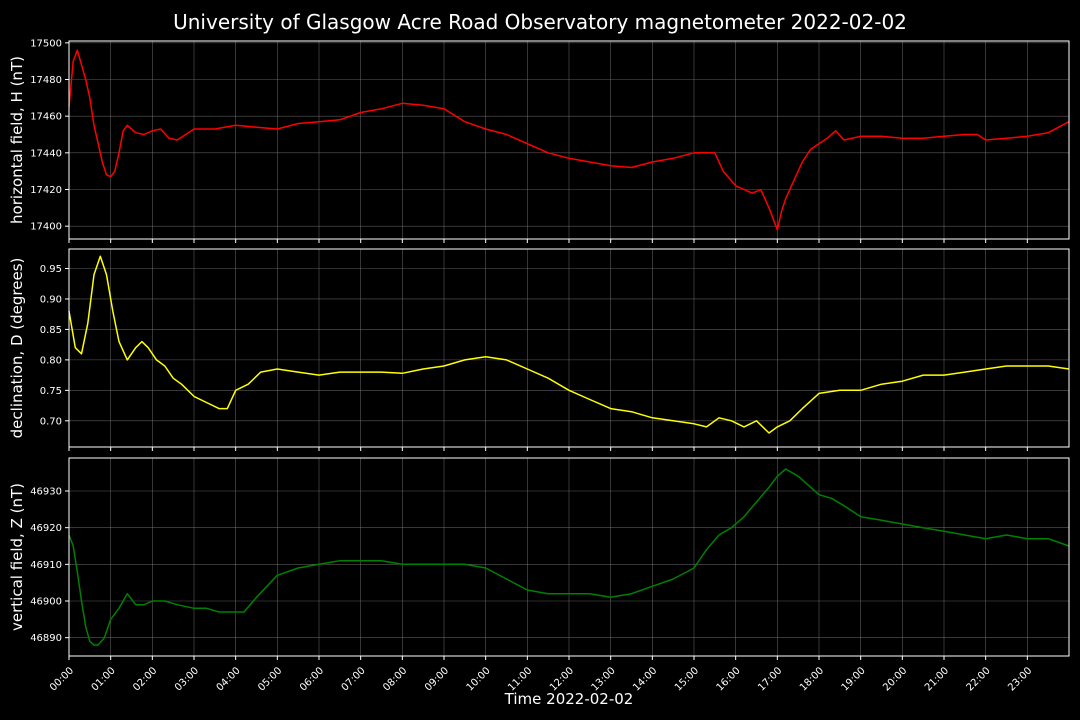 The height and width of the screenshot is (720, 1080). What do you see at coordinates (51, 360) in the screenshot?
I see `y-tick-label: 0.80` at bounding box center [51, 360].